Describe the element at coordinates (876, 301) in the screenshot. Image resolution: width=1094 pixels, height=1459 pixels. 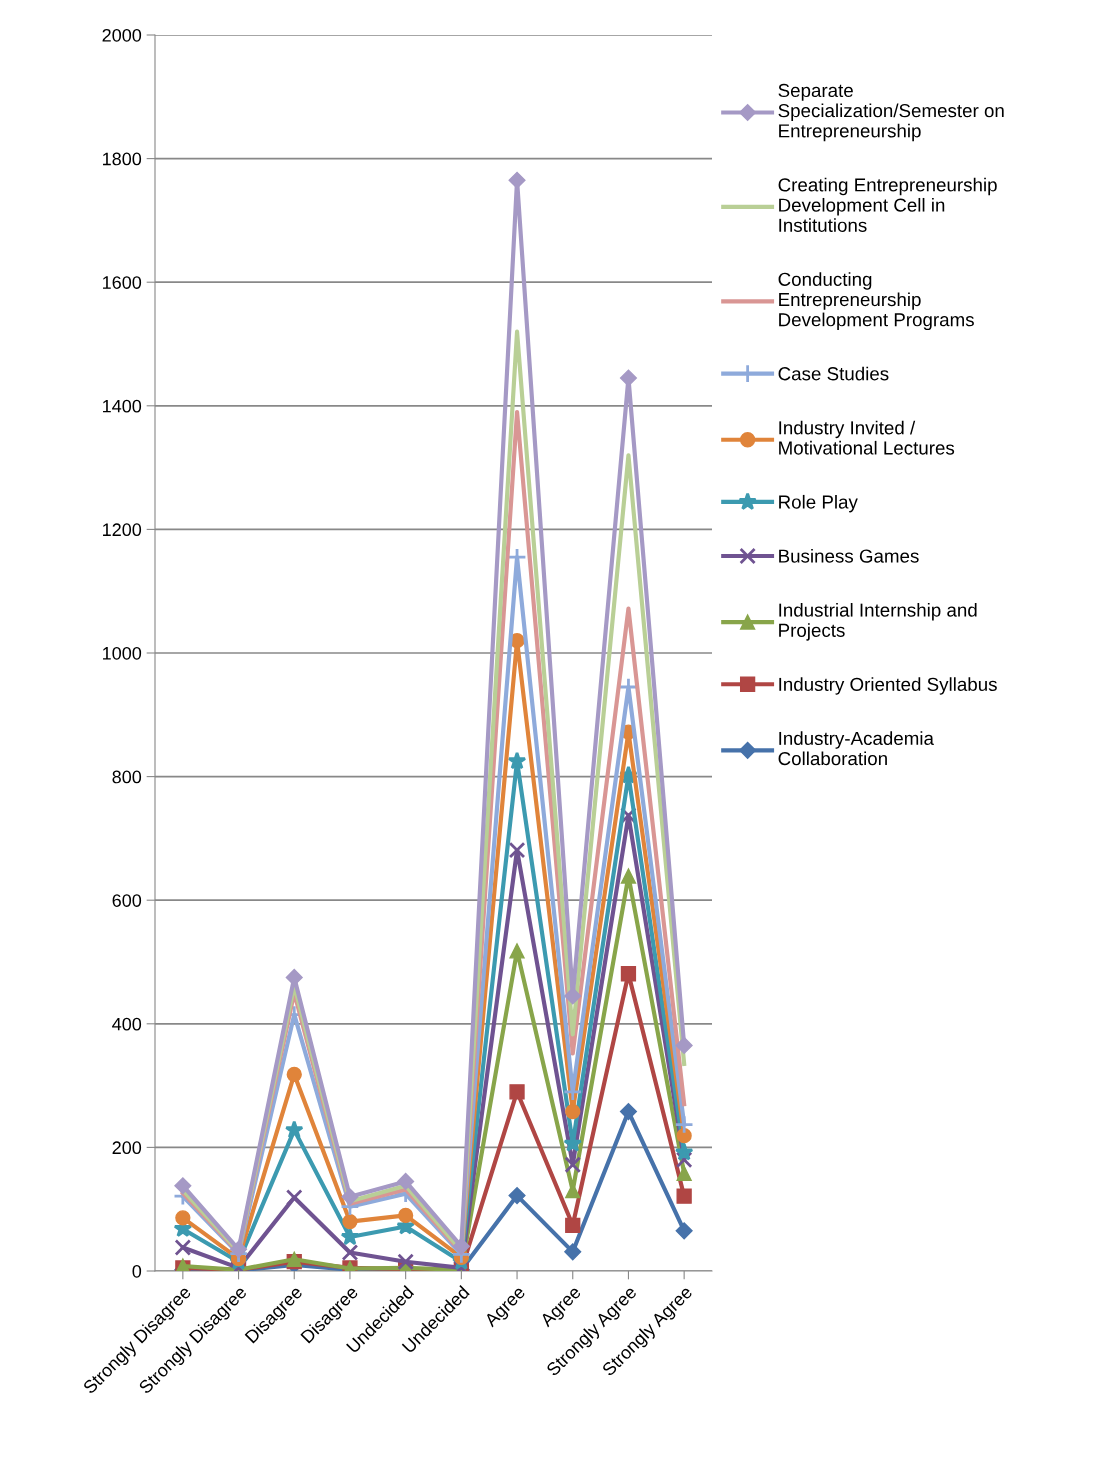
I see `legend-label: Conducting Entrepreneurship Development Programs` at that location.